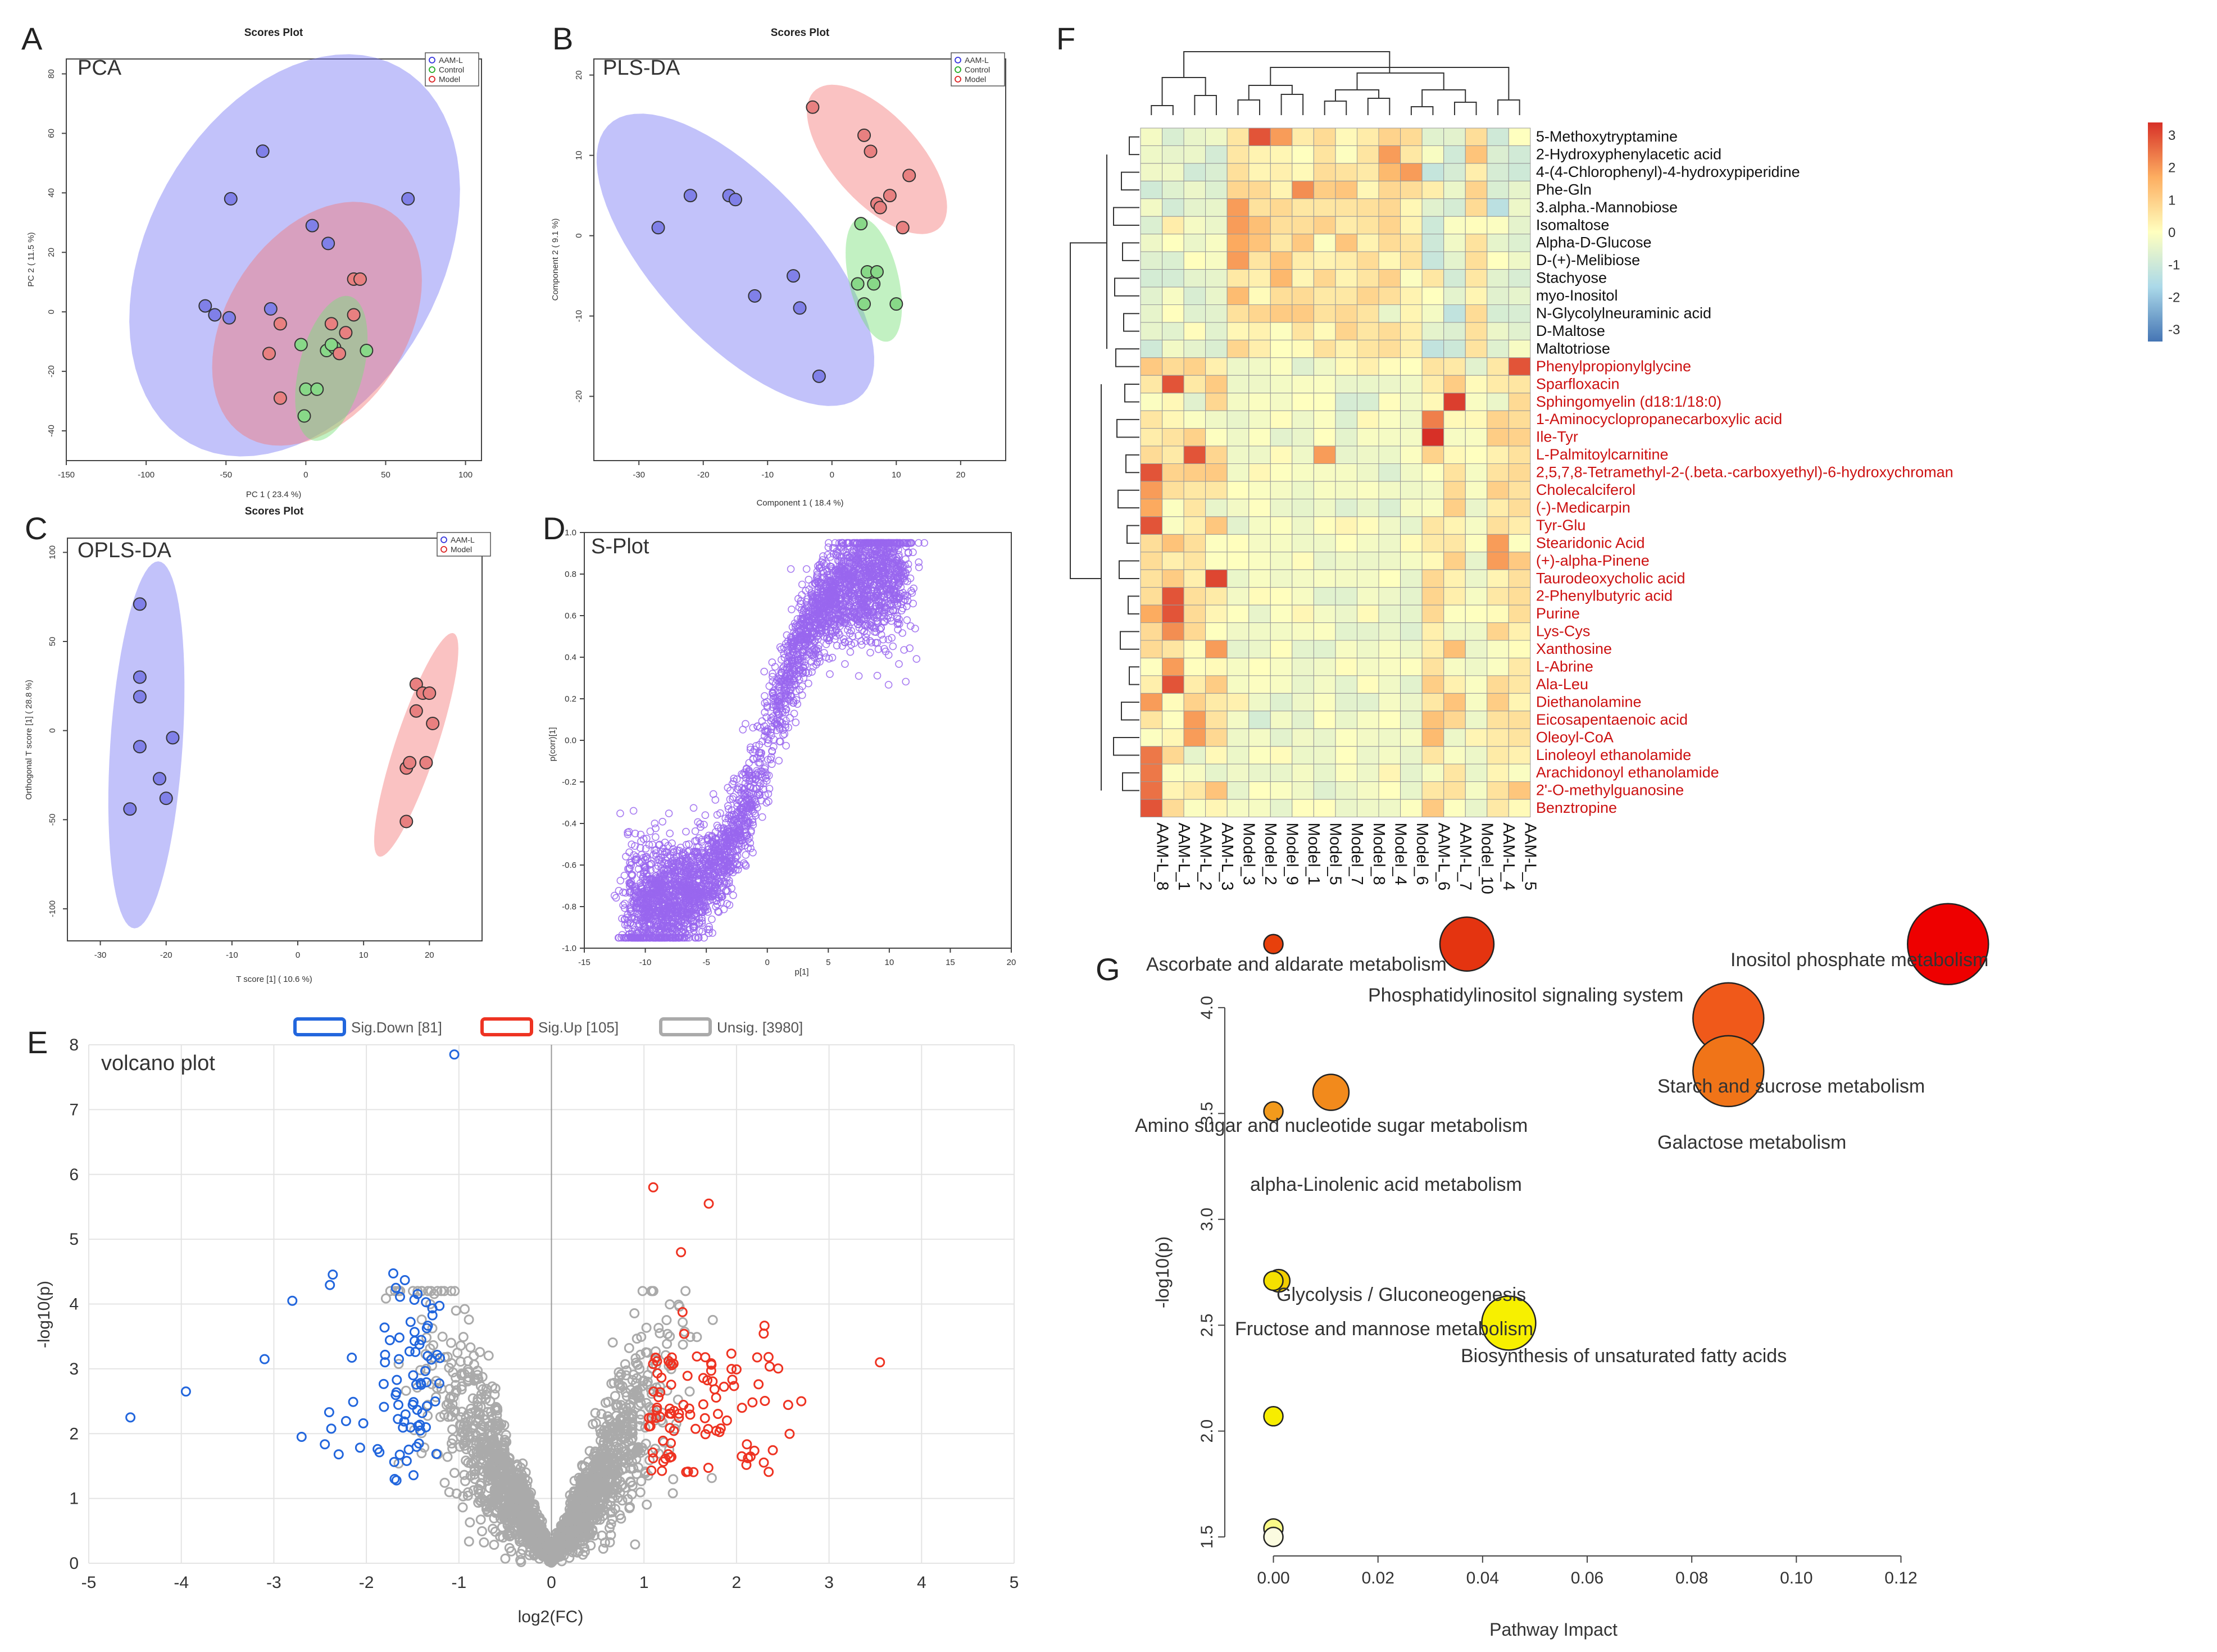 The height and width of the screenshot is (1652, 2217). What do you see at coordinates (74, 1240) in the screenshot?
I see `y-tick-label: 5` at bounding box center [74, 1240].